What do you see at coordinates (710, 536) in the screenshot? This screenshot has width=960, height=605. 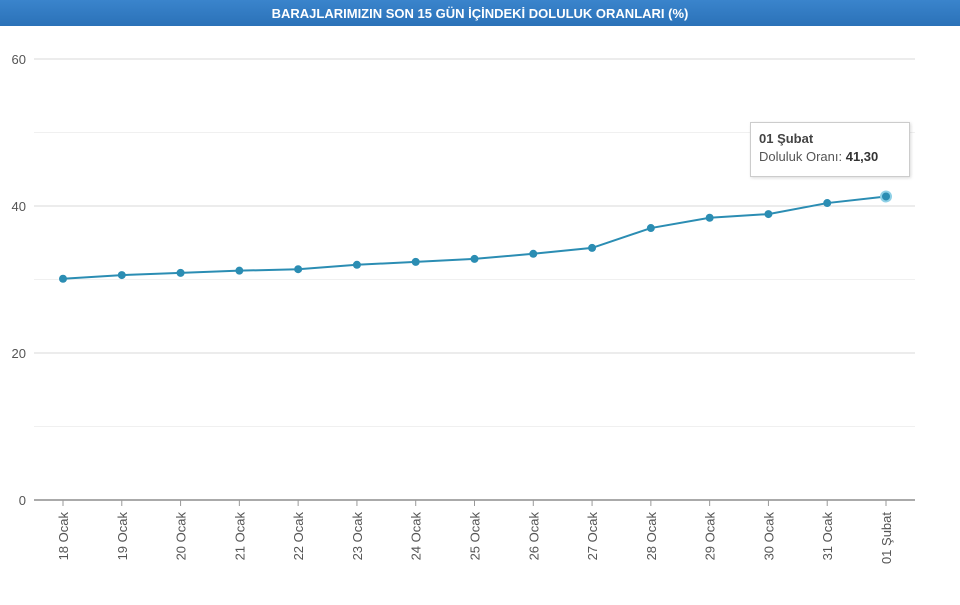 I see `x-tick-label: 29 Ocak` at bounding box center [710, 536].